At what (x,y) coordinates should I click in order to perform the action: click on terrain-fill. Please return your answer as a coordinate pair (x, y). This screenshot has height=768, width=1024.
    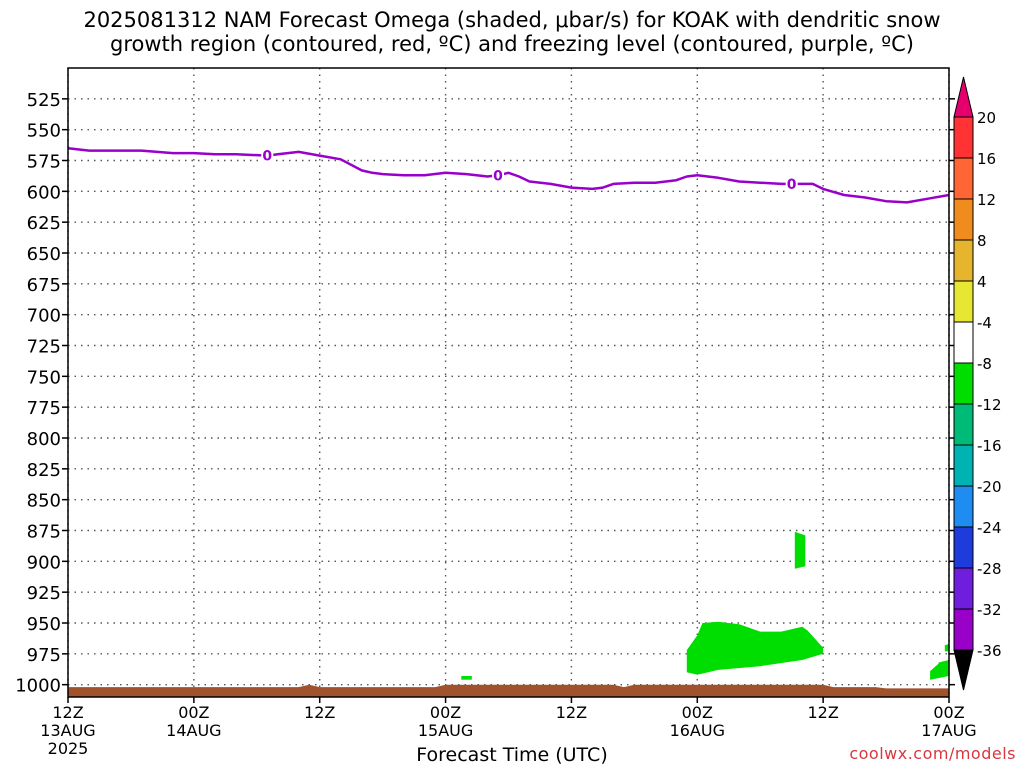
    Looking at the image, I should click on (508, 690).